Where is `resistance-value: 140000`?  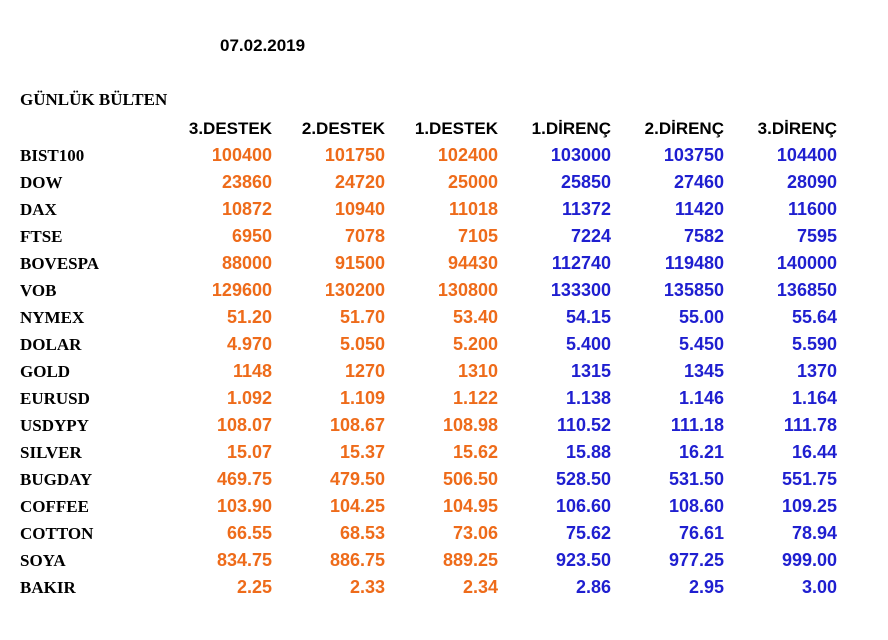
resistance-value: 140000 is located at coordinates (806, 263).